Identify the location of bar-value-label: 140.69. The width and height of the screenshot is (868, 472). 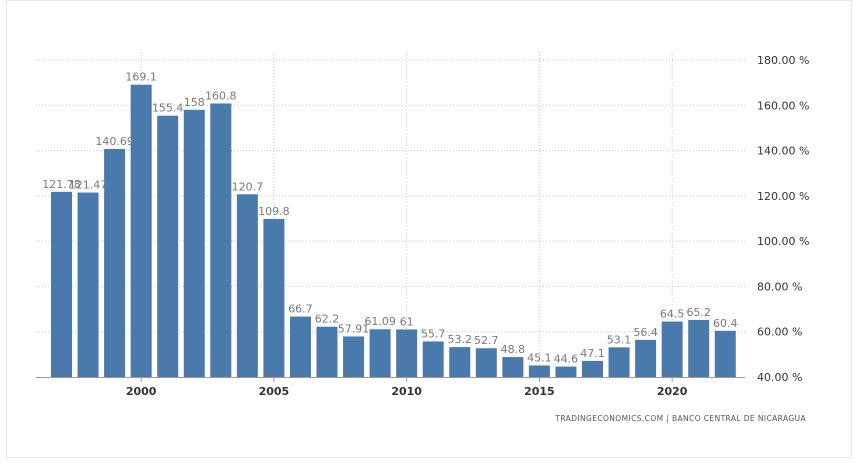
(114, 141).